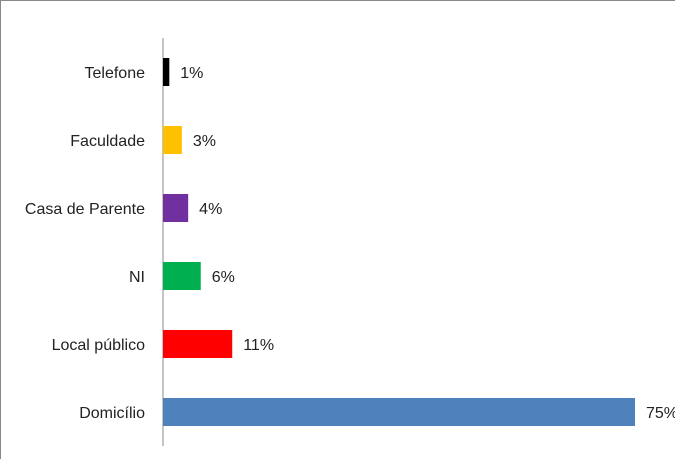  Describe the element at coordinates (204, 141) in the screenshot. I see `value-label-1: 3%` at that location.